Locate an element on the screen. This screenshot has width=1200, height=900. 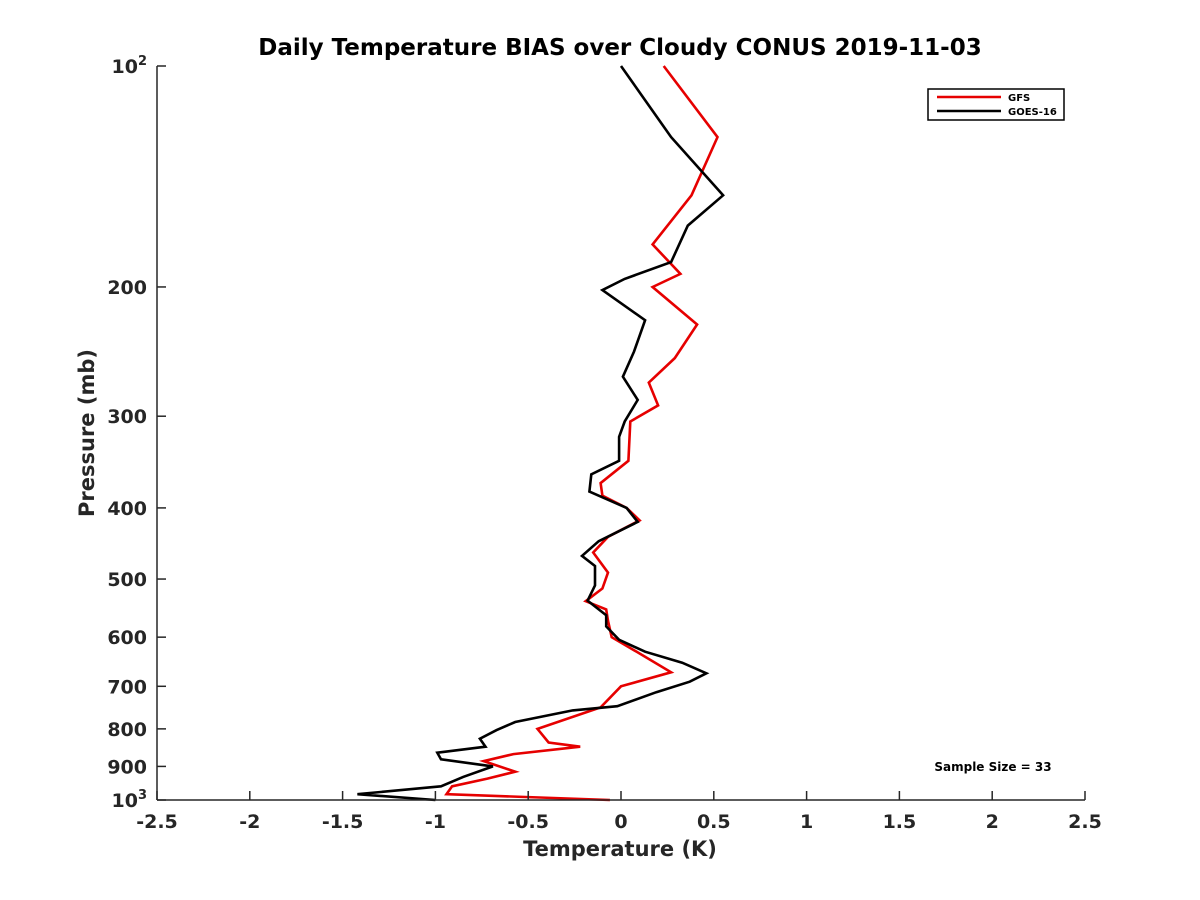
x-tick-label: -1.5 is located at coordinates (343, 822).